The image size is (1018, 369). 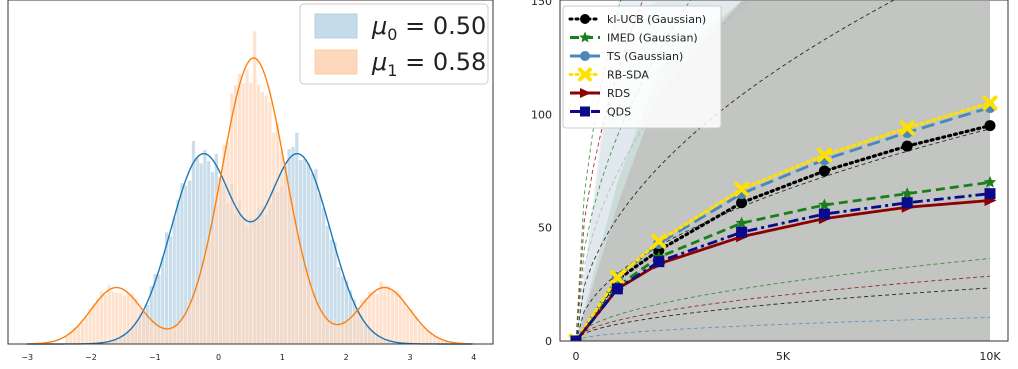 I want to click on legend-label: RB-SDA, so click(x=628, y=75).